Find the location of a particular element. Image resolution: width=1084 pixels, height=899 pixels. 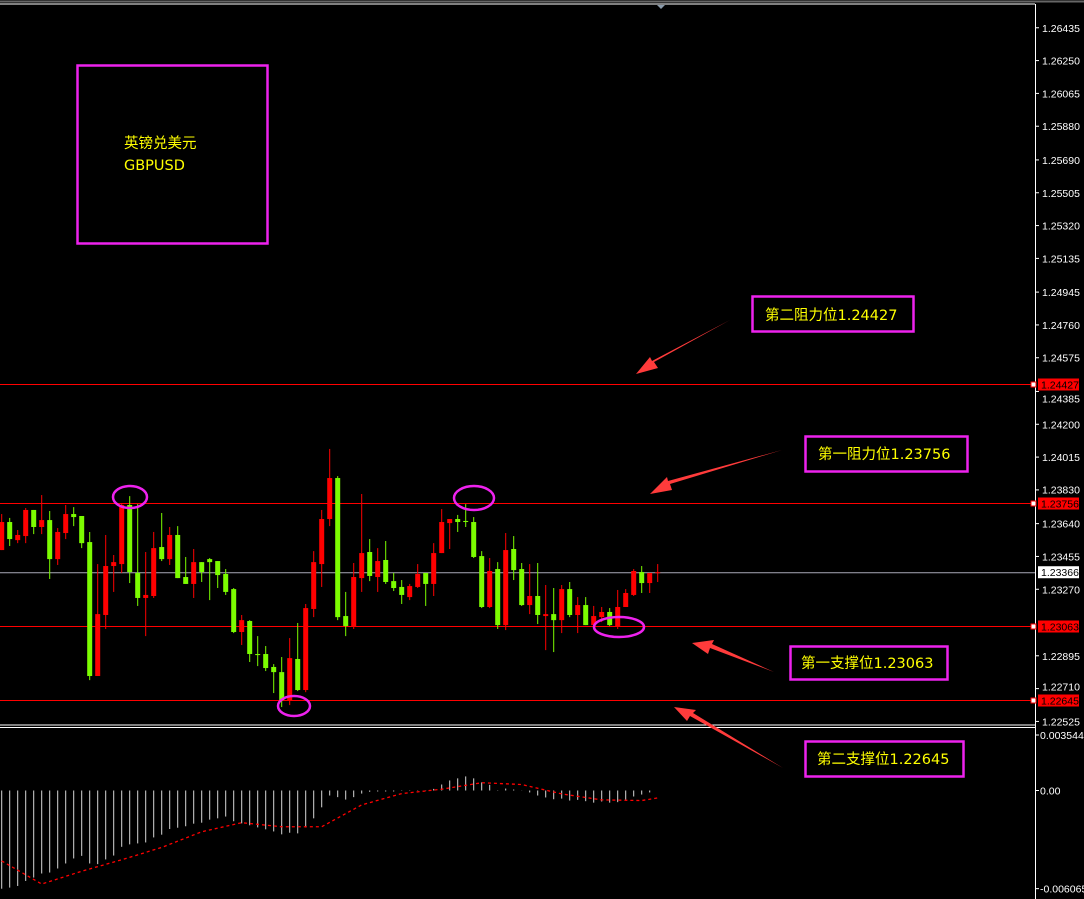

price-tick-label: 1.24575 is located at coordinates (1061, 359).